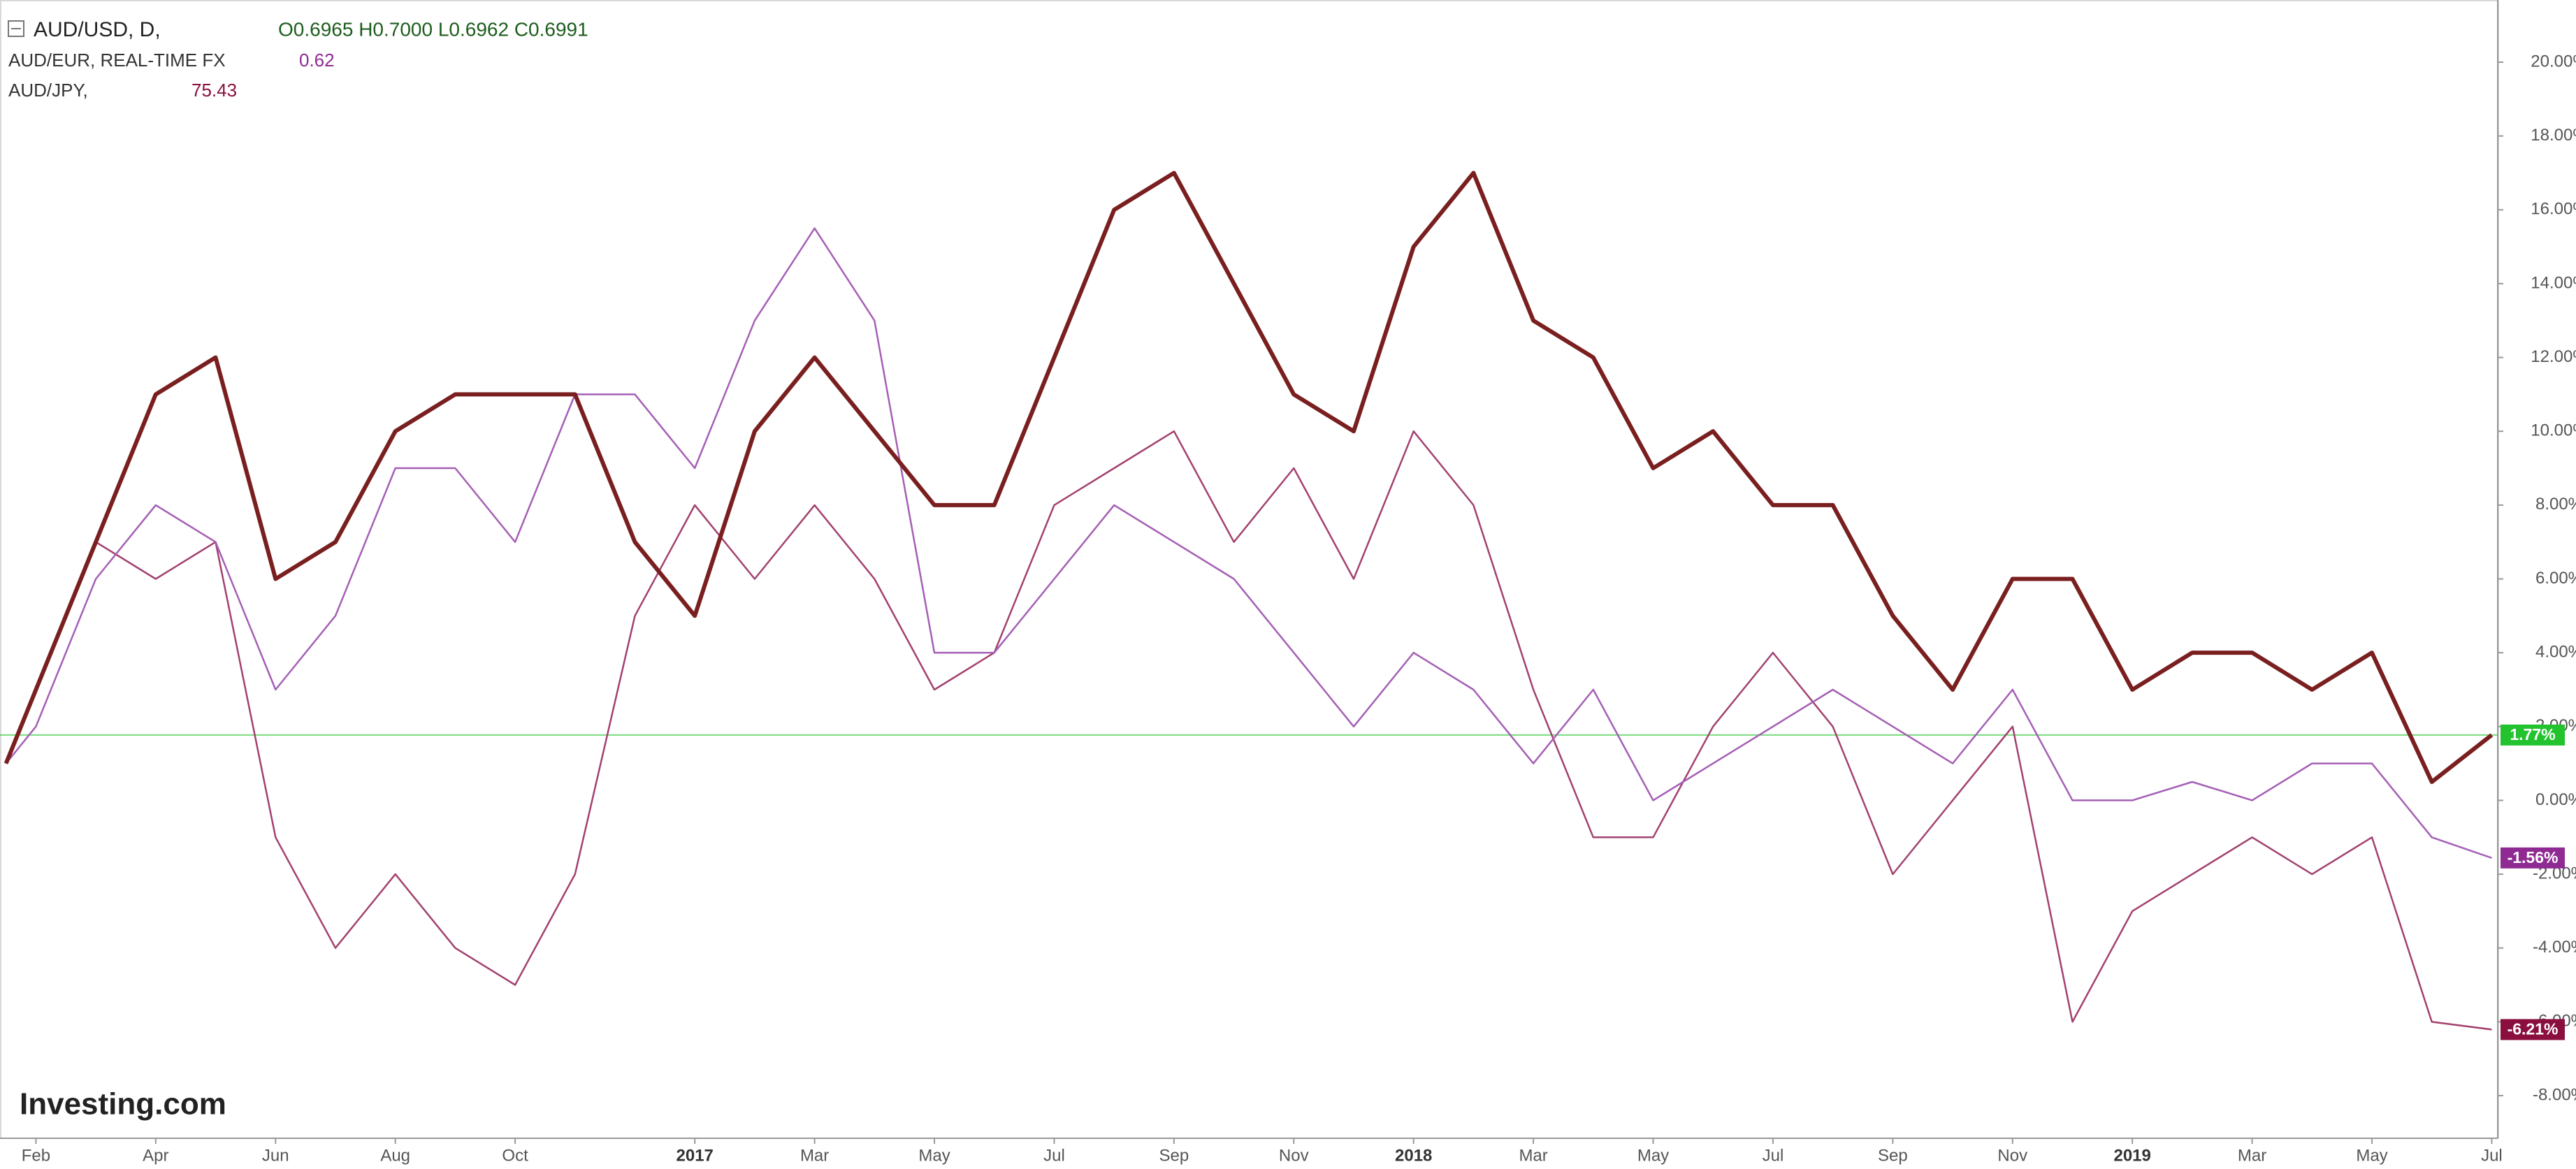 This screenshot has height=1169, width=2576. Describe the element at coordinates (2553, 356) in the screenshot. I see `y-tick-label: 12.00%` at that location.